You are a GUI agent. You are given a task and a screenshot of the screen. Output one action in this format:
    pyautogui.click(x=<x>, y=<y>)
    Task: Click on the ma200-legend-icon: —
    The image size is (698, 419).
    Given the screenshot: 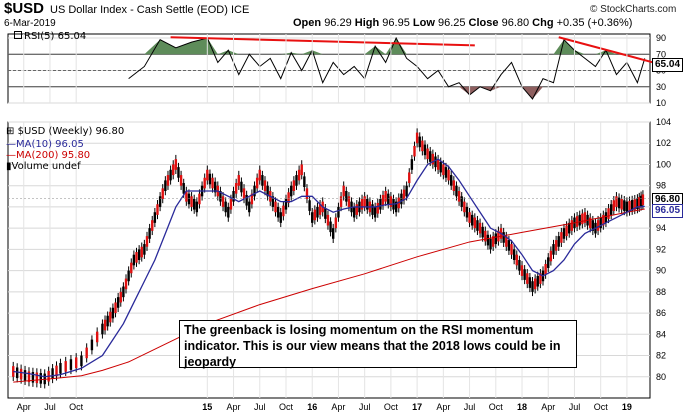 What is the action you would take?
    pyautogui.click(x=11, y=155)
    